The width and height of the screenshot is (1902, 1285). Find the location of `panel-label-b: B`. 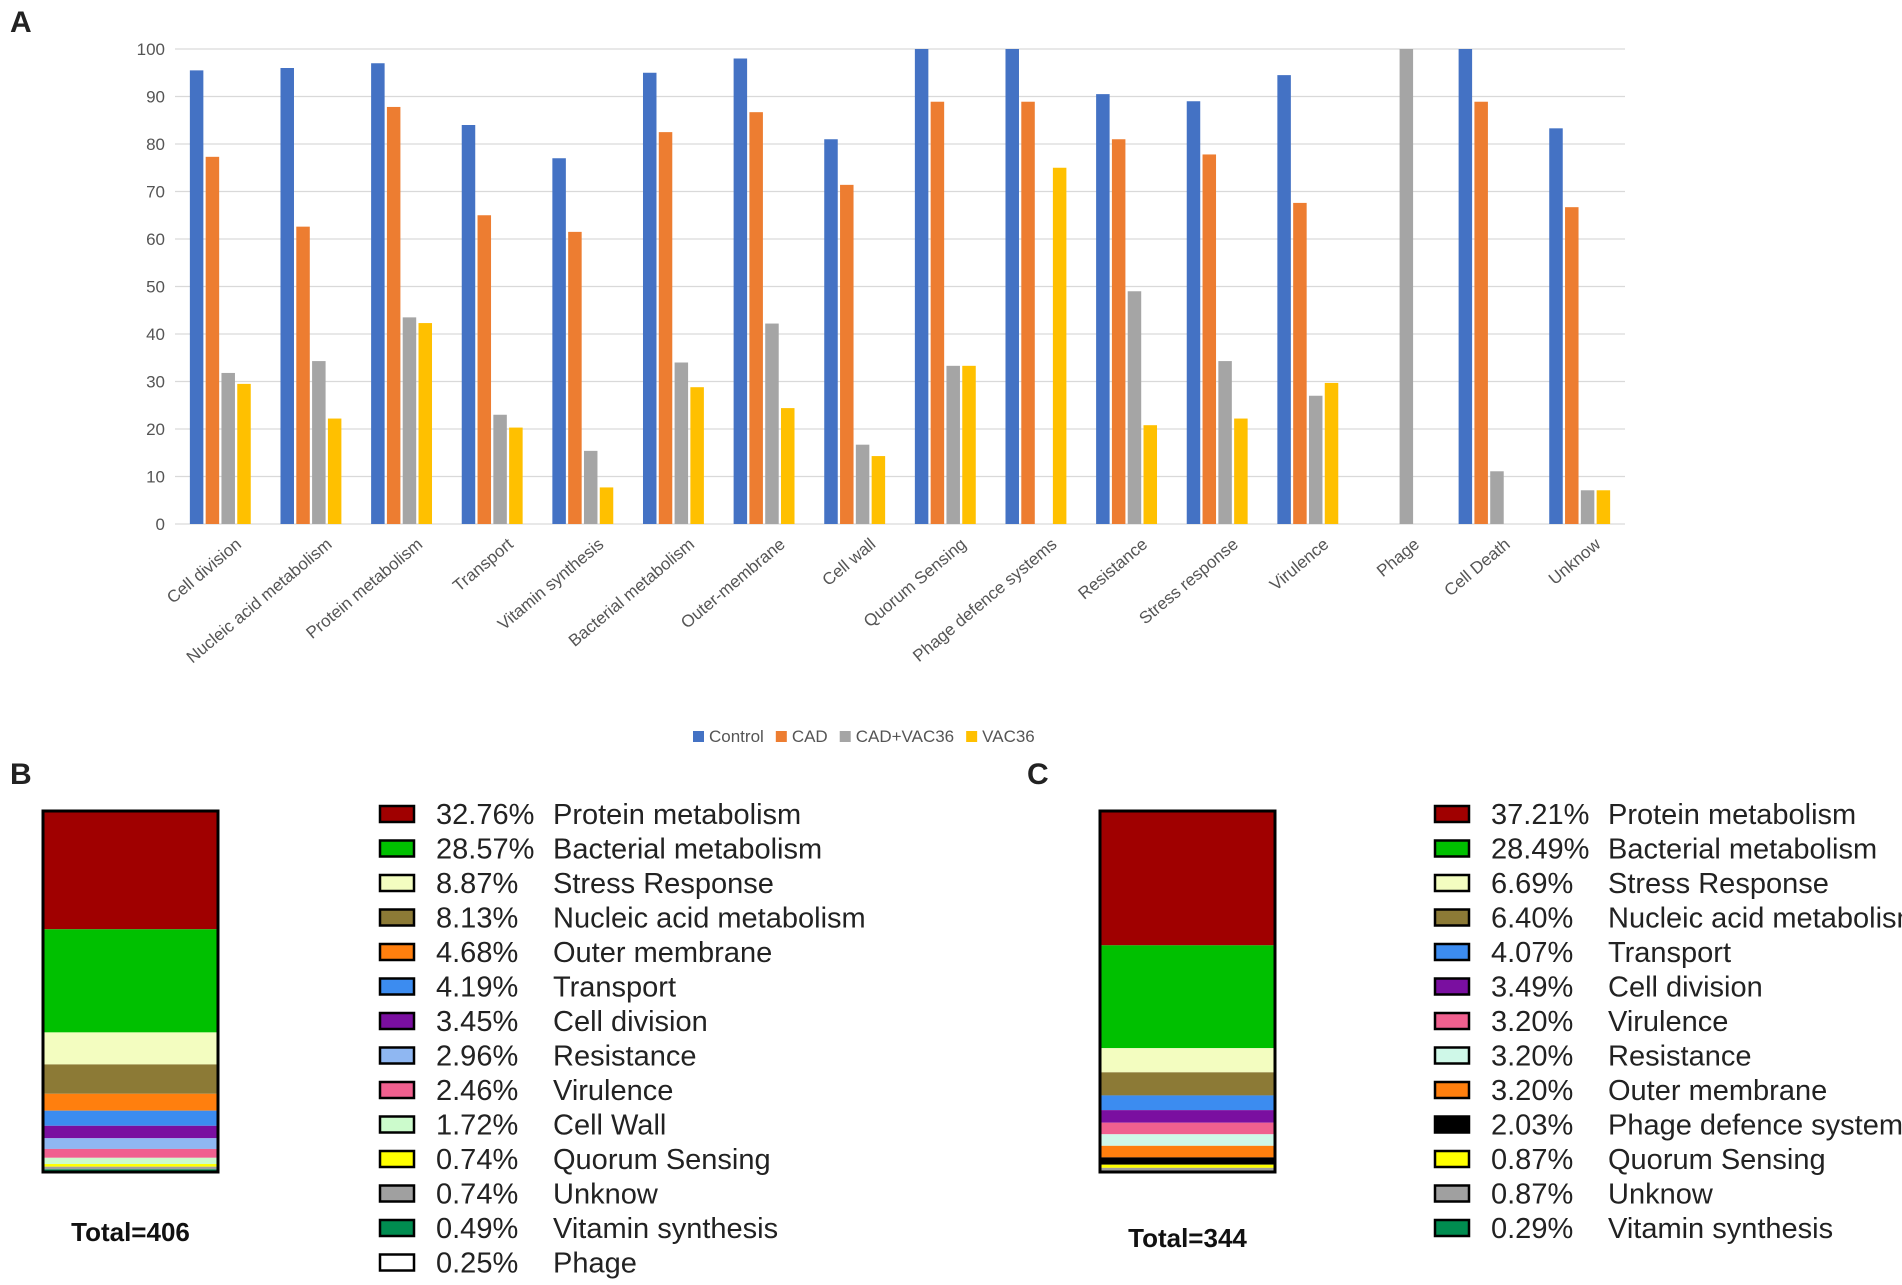

panel-label-b: B is located at coordinates (21, 774).